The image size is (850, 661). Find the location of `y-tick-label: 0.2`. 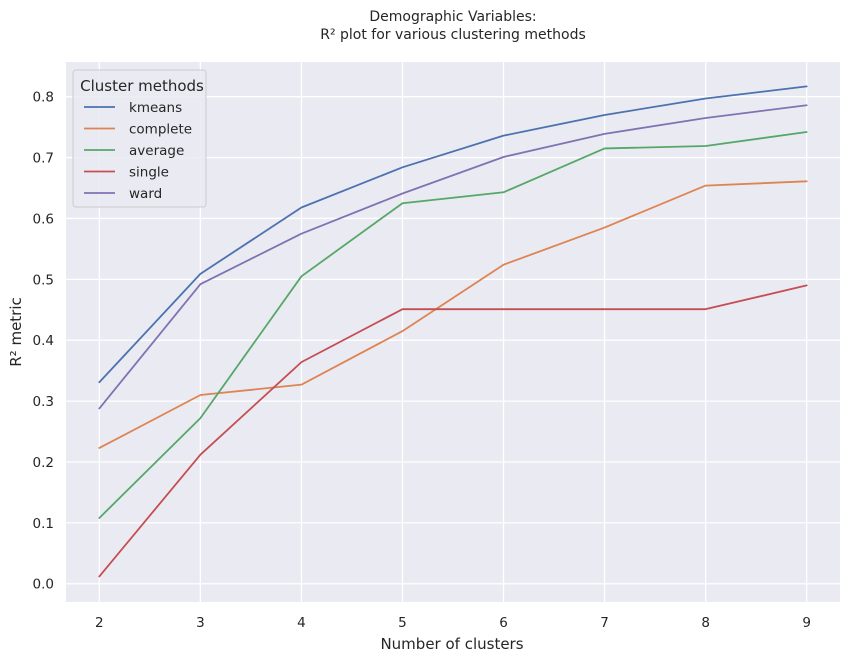

y-tick-label: 0.2 is located at coordinates (43, 463).